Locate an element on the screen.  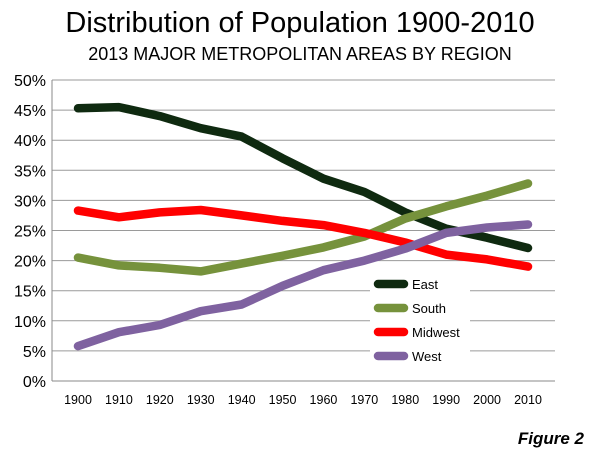
x-tick-label: 1940 is located at coordinates (242, 400).